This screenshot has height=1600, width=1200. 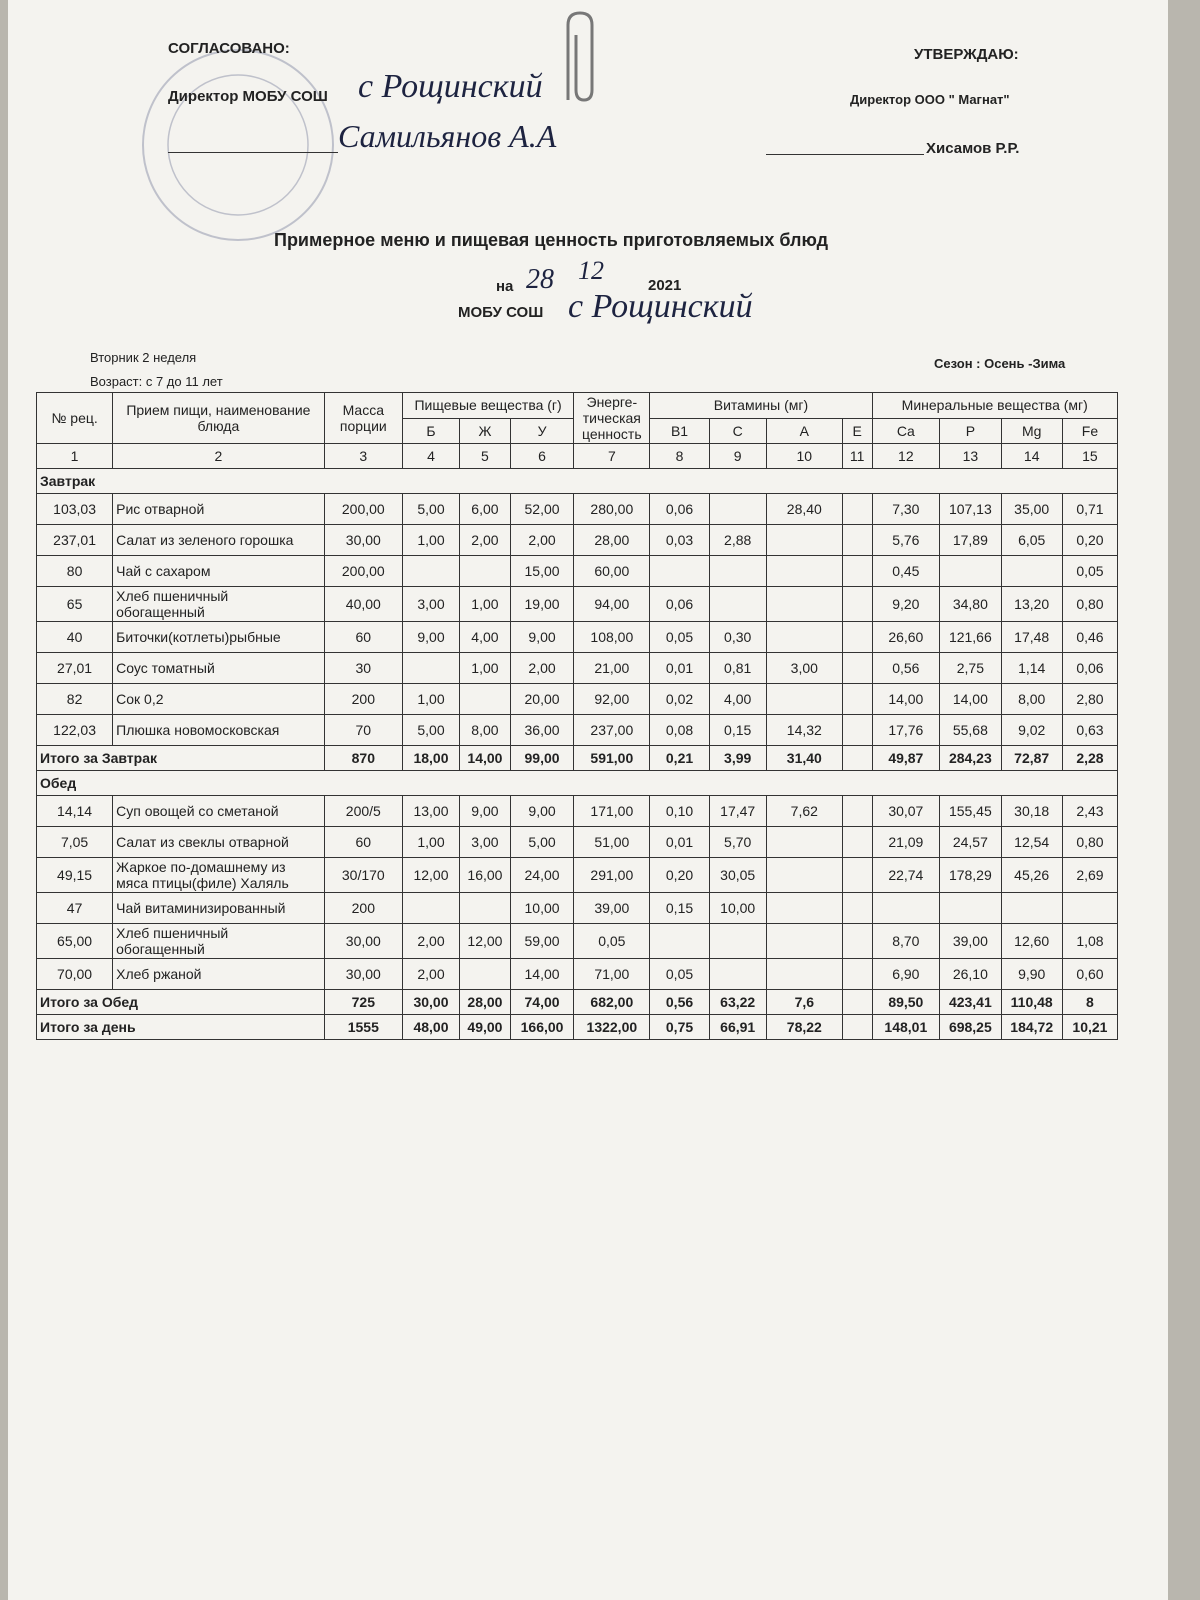 What do you see at coordinates (1090, 875) in the screenshot?
I see `cell: 2,69` at bounding box center [1090, 875].